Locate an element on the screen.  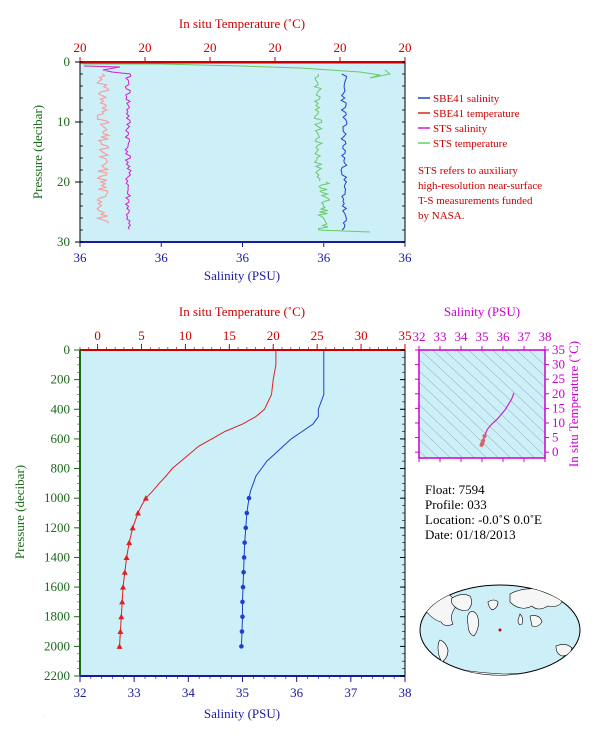
sbe41-salinity-profile is located at coordinates (282, 498).